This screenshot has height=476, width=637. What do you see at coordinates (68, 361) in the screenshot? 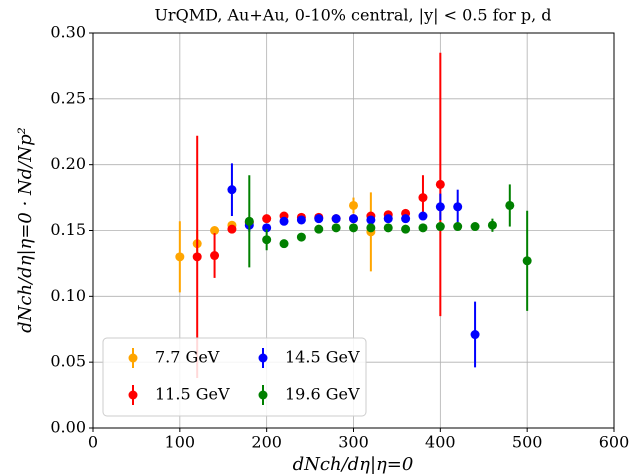
I see `y-tick-label: 0.05` at bounding box center [68, 361].